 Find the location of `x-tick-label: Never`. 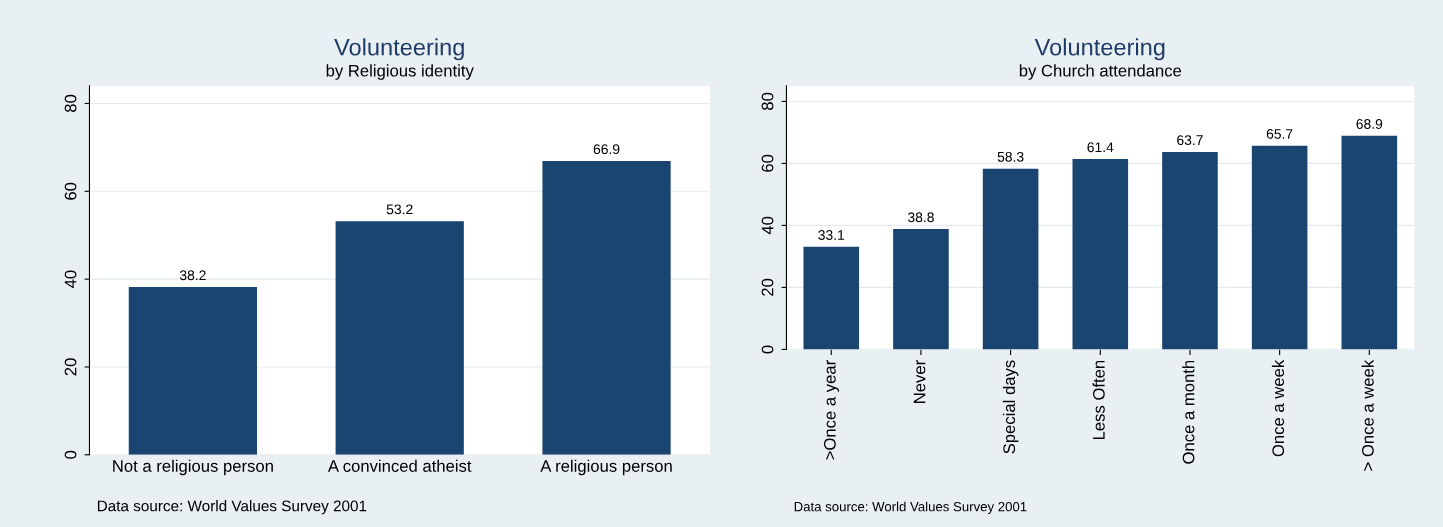

x-tick-label: Never is located at coordinates (919, 381).